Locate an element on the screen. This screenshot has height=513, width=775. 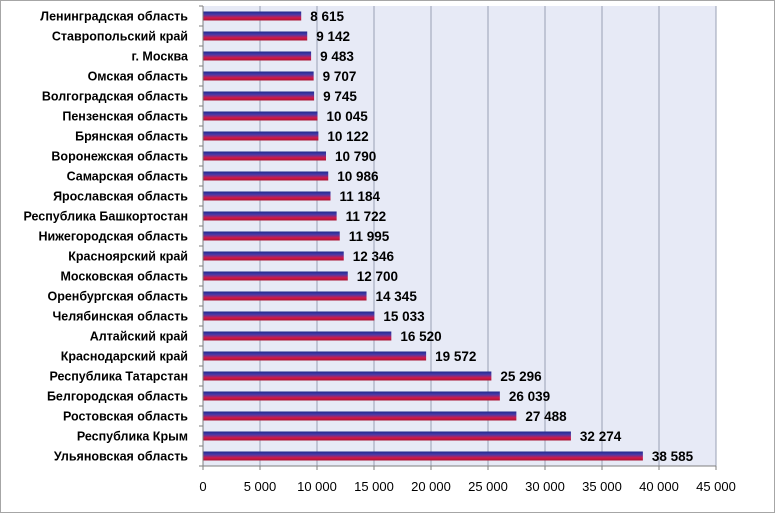
data-label: 12 700 is located at coordinates (377, 276).